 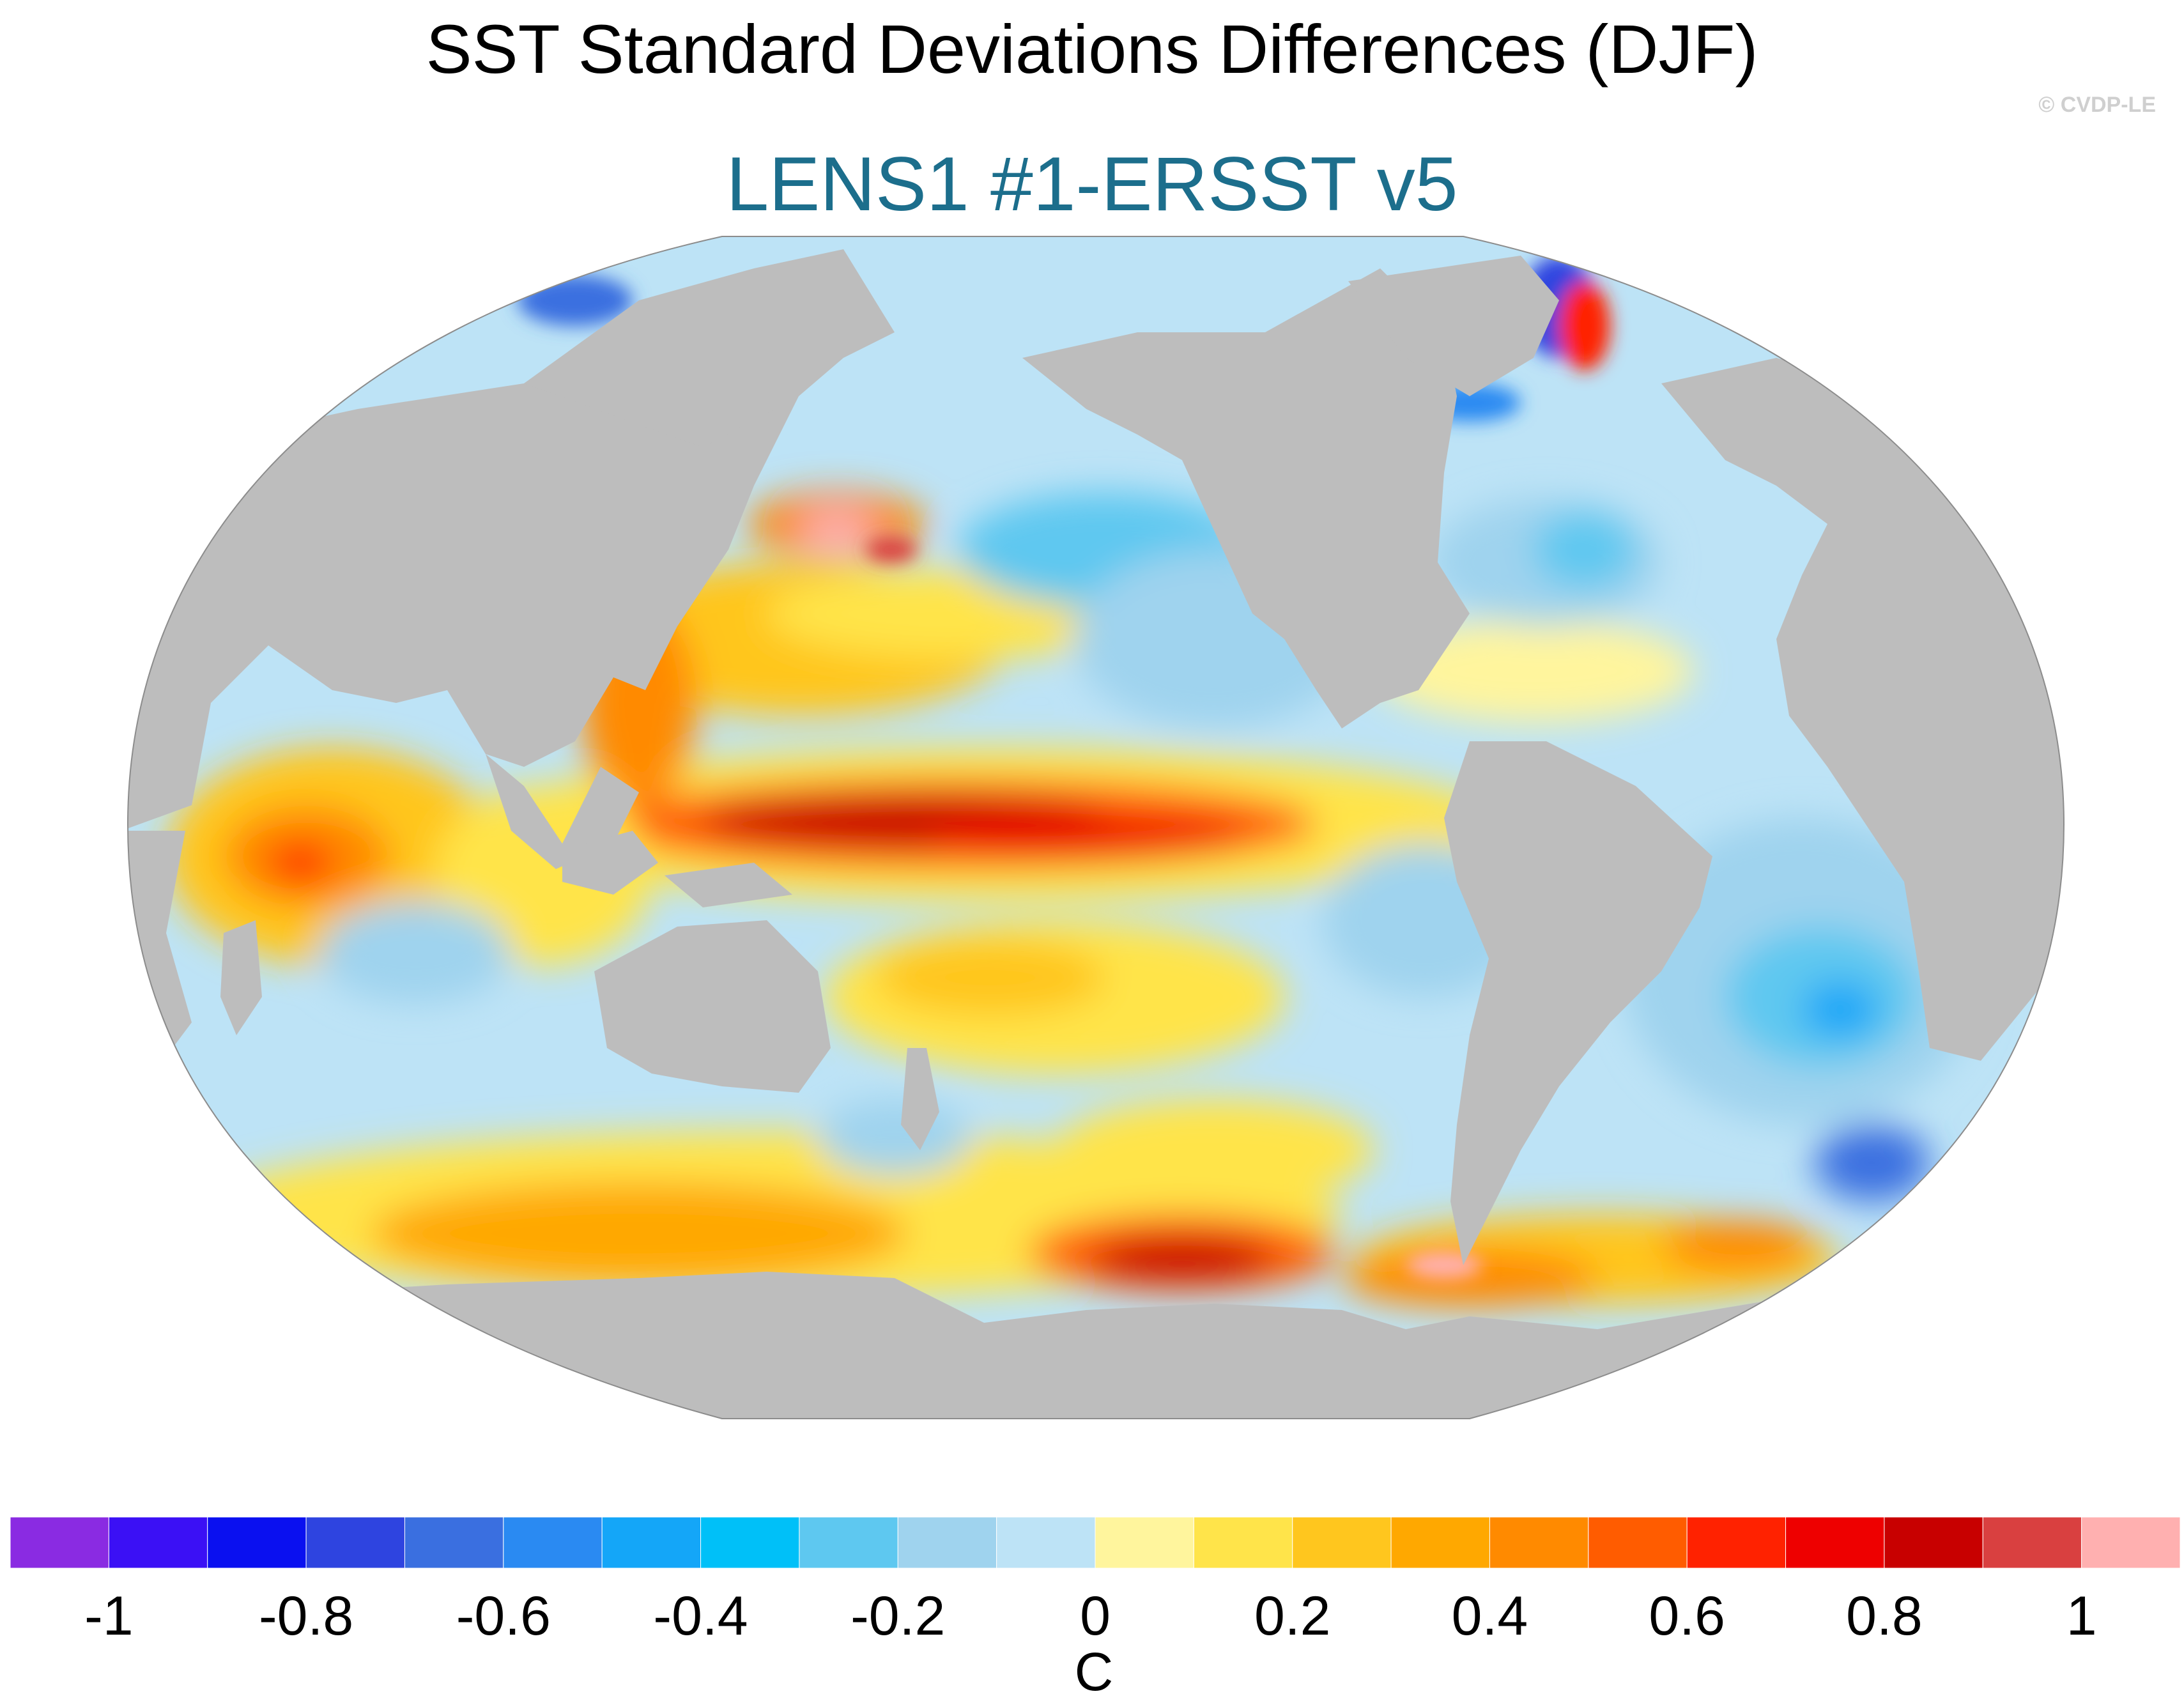 What do you see at coordinates (241, 977) in the screenshot?
I see `land-madagascar` at bounding box center [241, 977].